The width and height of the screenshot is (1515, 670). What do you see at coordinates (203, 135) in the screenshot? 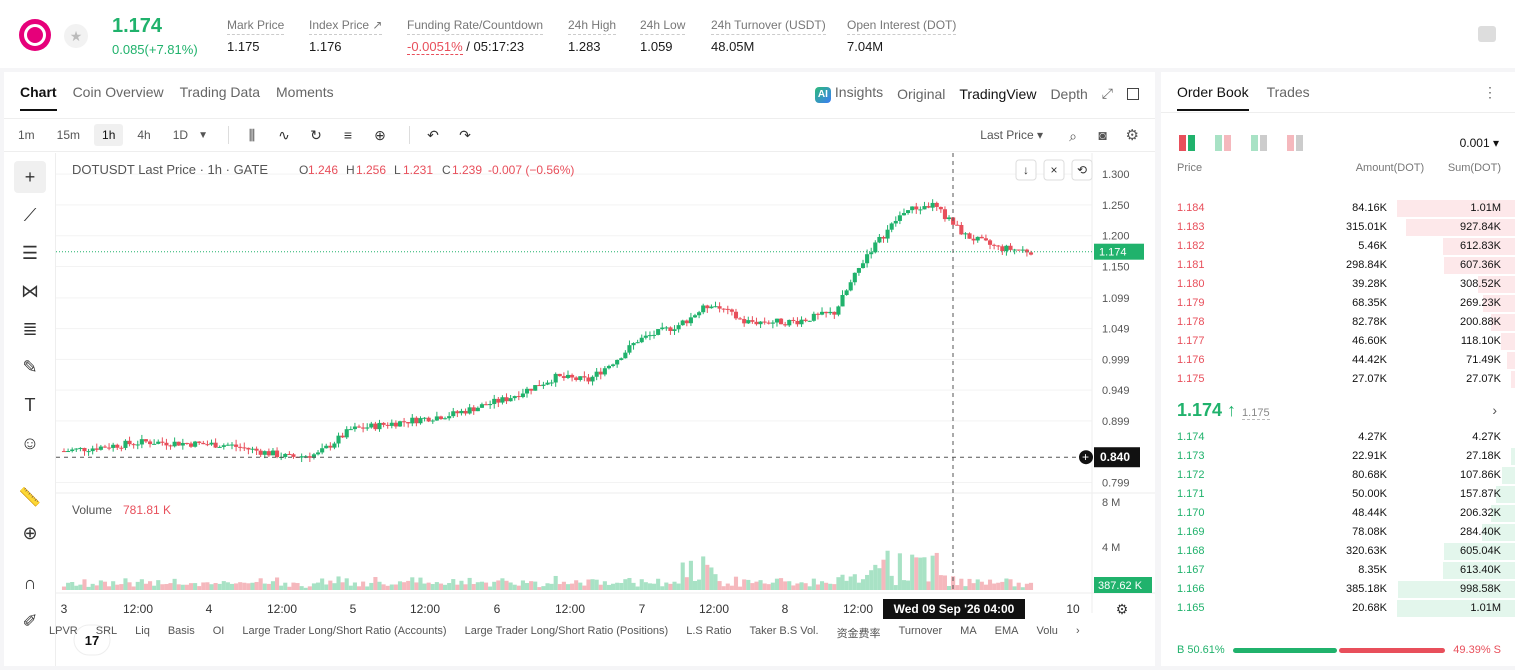
I see `timeframe-dropdown-icon: ▼` at bounding box center [203, 135].